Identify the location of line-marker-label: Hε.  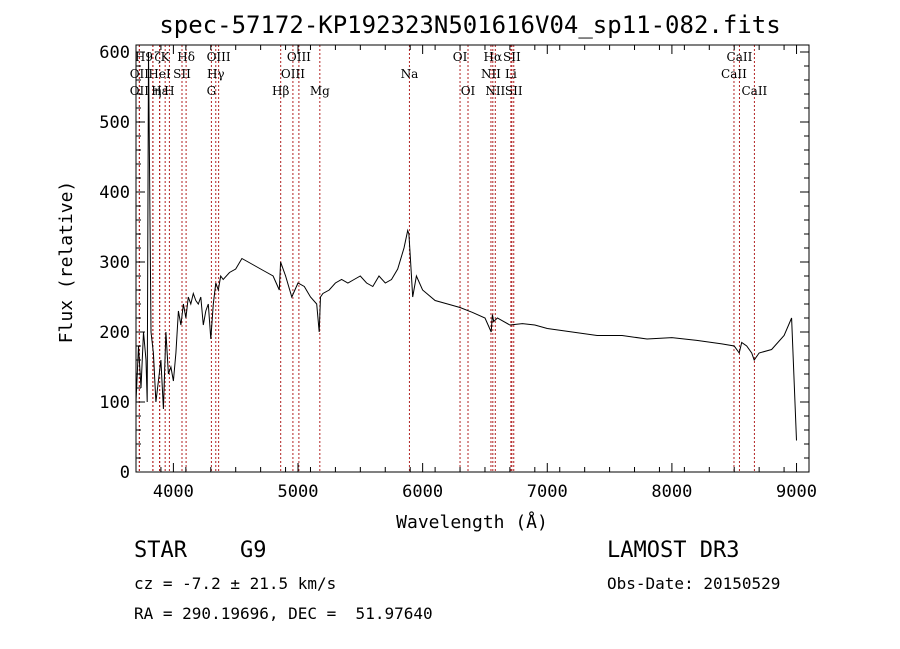
(159, 91).